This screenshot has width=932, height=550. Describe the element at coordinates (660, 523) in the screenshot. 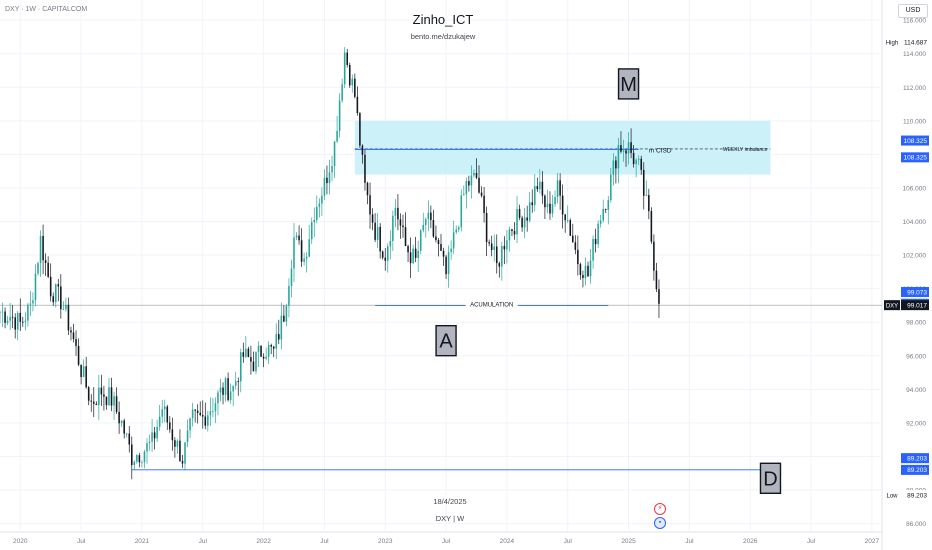

I see `us-flag-event-icon: ▪` at that location.